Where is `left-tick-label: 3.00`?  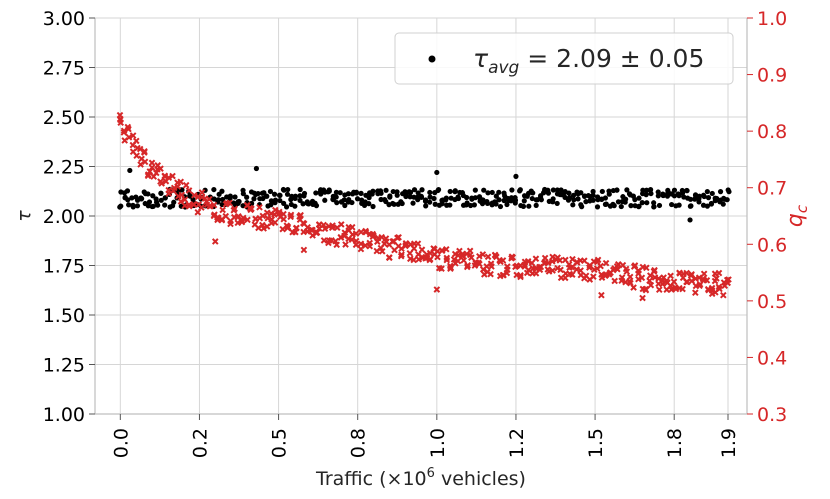 left-tick-label: 3.00 is located at coordinates (64, 19).